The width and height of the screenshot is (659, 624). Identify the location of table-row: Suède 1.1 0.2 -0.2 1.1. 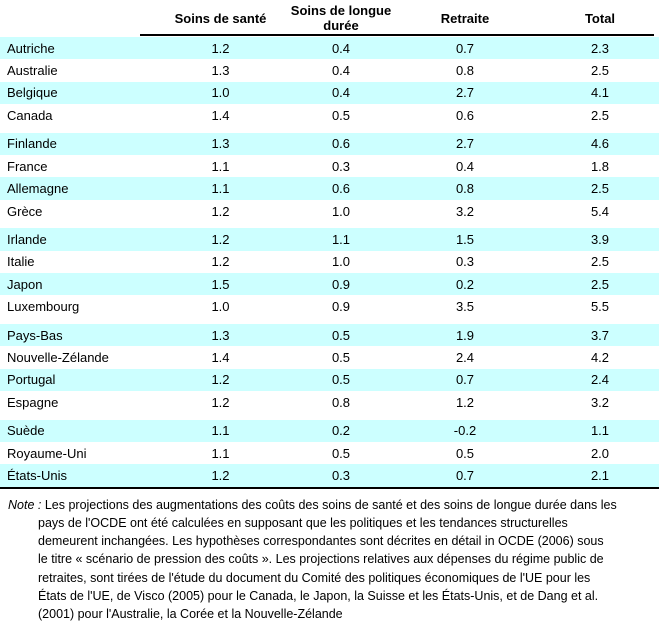
(329, 431).